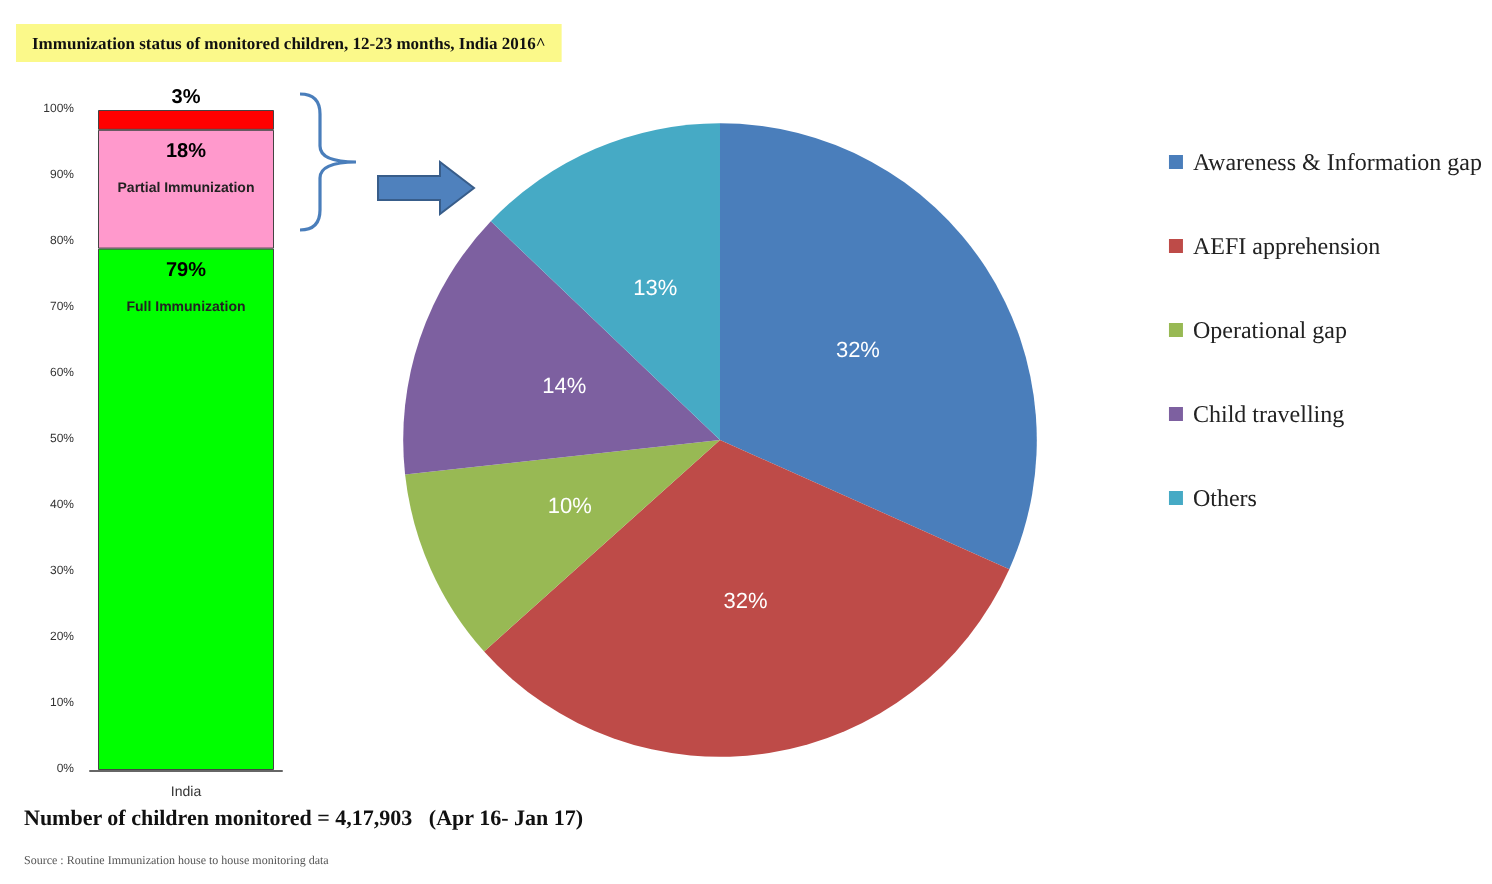 The height and width of the screenshot is (884, 1492). What do you see at coordinates (564, 387) in the screenshot?
I see `data-label: 14%` at bounding box center [564, 387].